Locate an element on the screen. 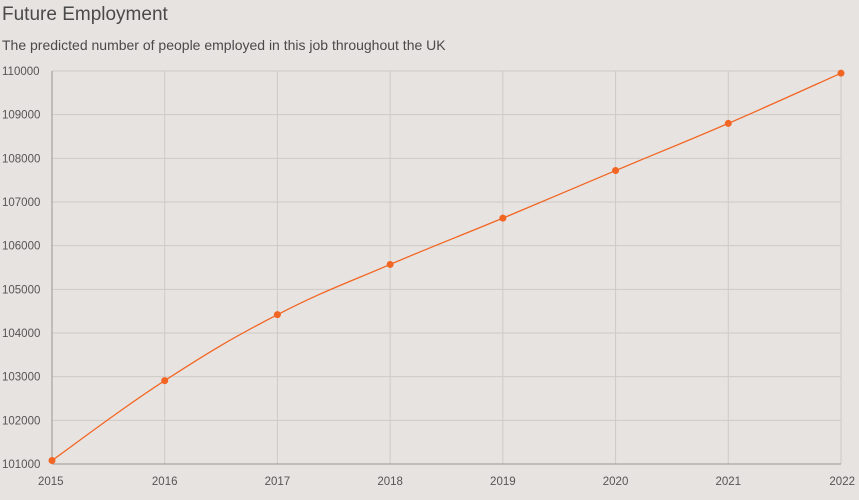  y-tick-label: 109000 is located at coordinates (21, 116).